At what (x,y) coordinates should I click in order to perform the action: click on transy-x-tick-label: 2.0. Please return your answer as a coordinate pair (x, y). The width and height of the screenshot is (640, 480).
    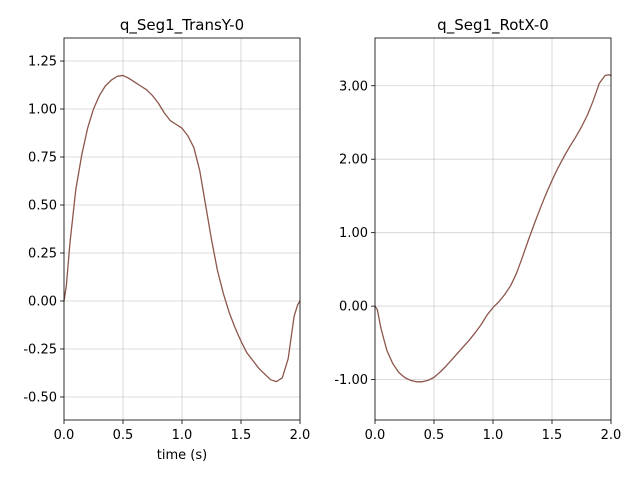
    Looking at the image, I should click on (300, 435).